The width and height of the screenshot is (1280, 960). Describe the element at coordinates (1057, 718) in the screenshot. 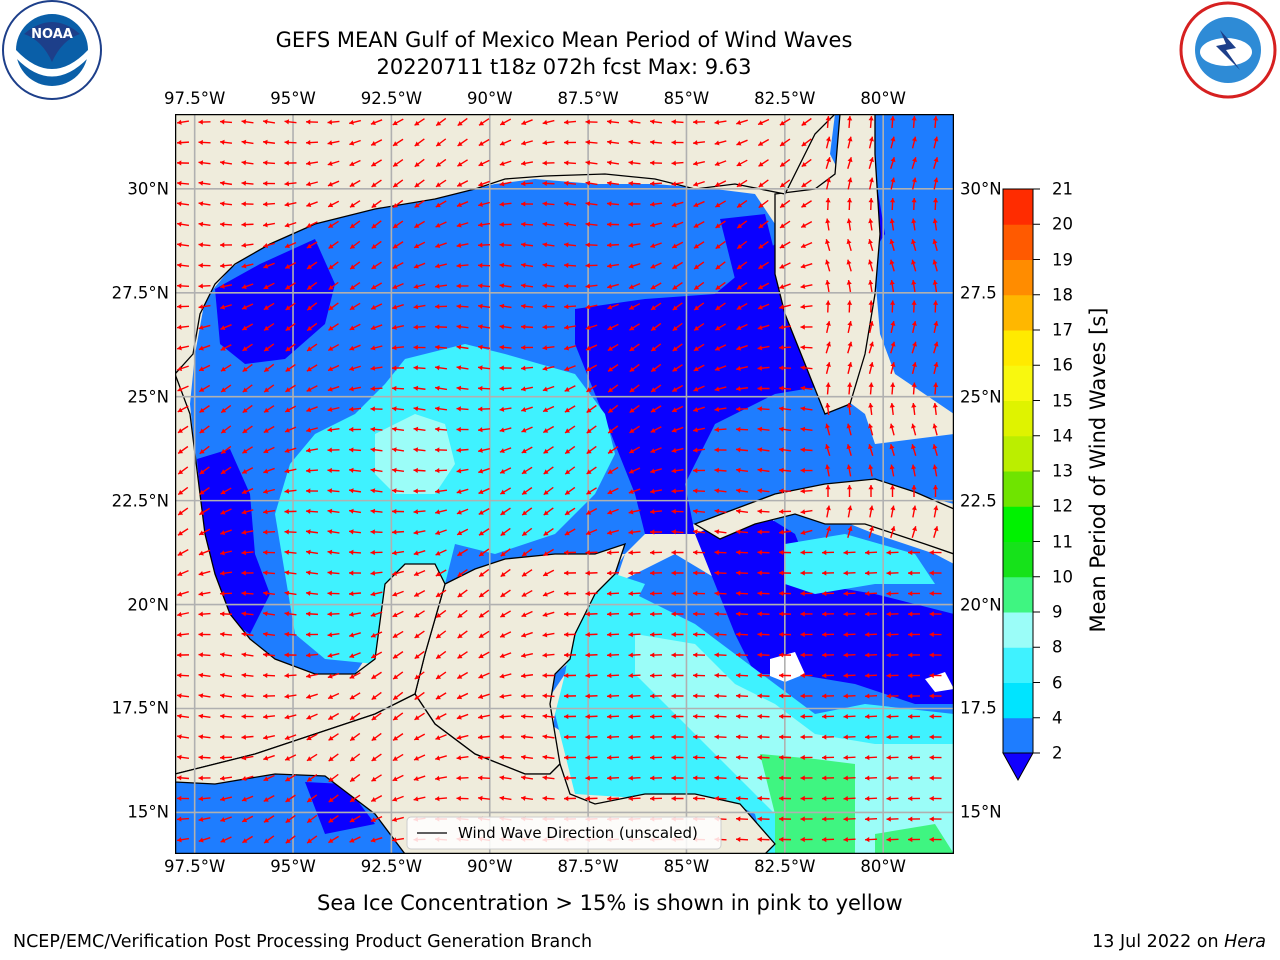

I see `colorbar-tick-label: 4` at that location.